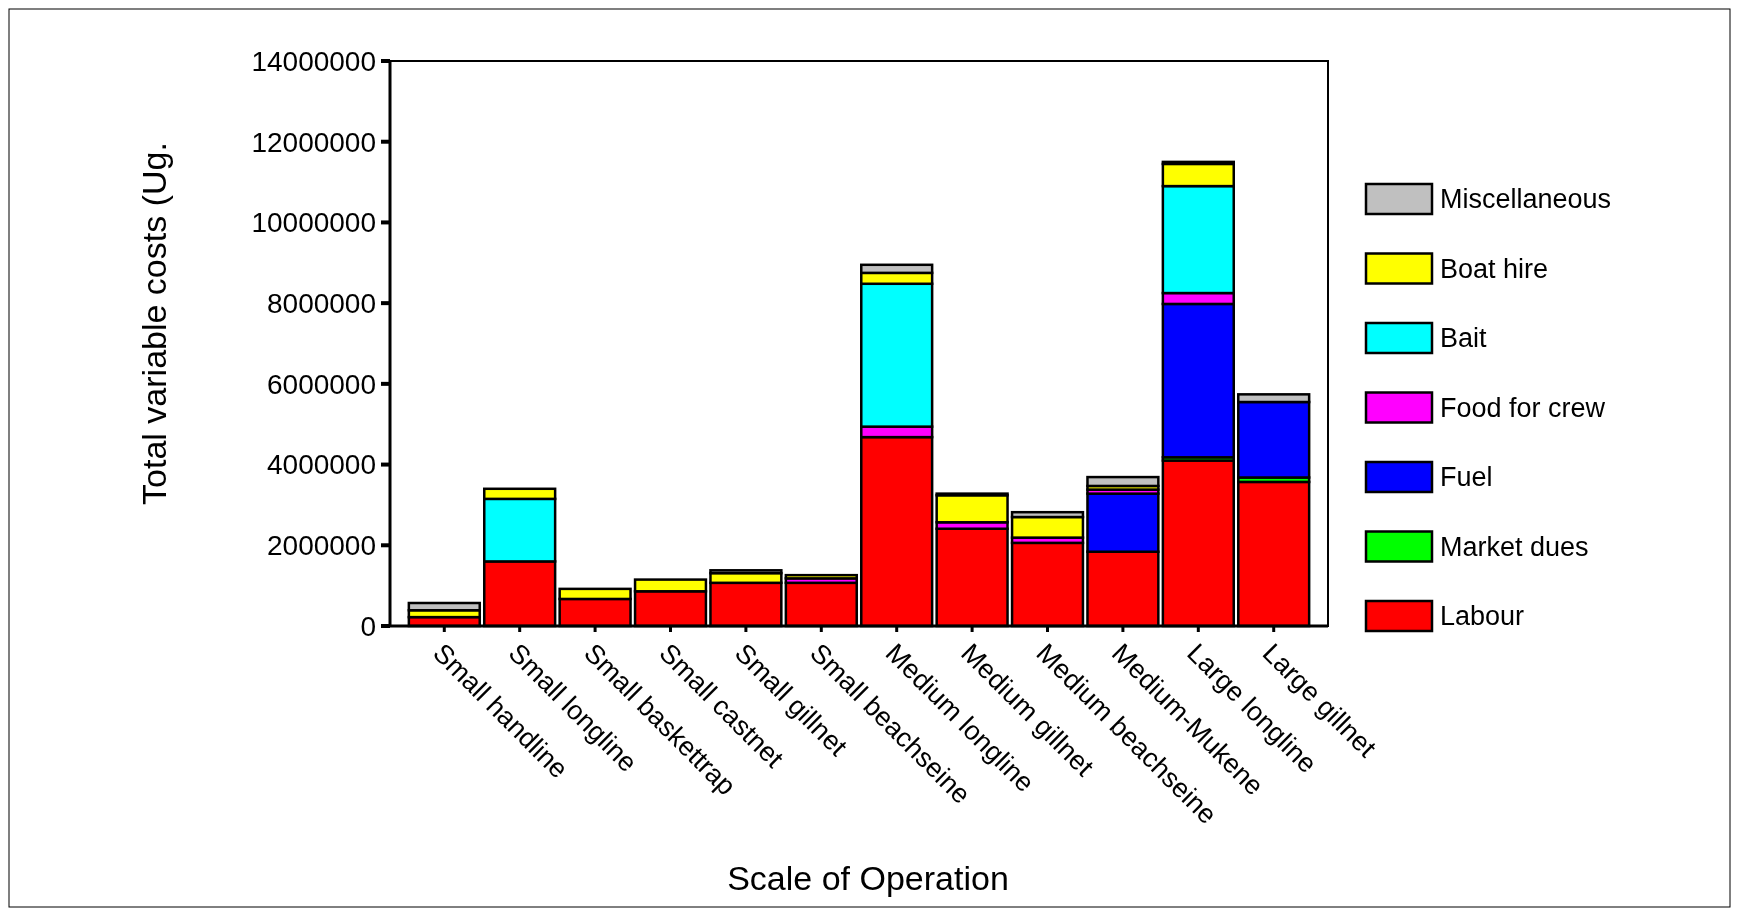  I want to click on legend-label: Market dues, so click(1514, 546).